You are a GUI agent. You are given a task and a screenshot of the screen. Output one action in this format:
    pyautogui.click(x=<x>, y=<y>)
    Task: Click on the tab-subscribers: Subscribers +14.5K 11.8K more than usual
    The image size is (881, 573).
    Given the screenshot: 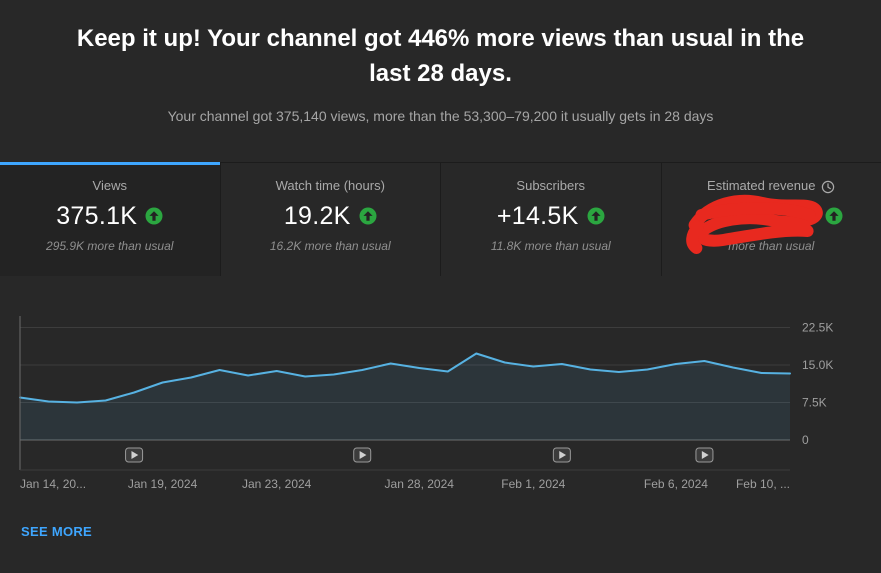 What is the action you would take?
    pyautogui.click(x=550, y=219)
    